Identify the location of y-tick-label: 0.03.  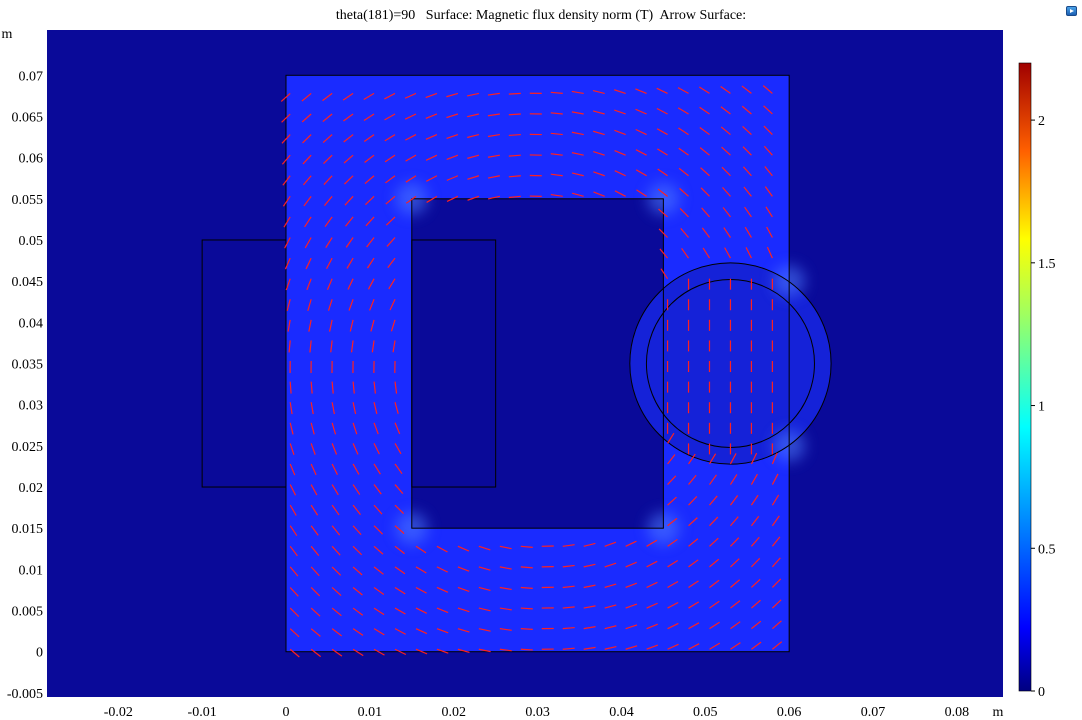
(31, 406).